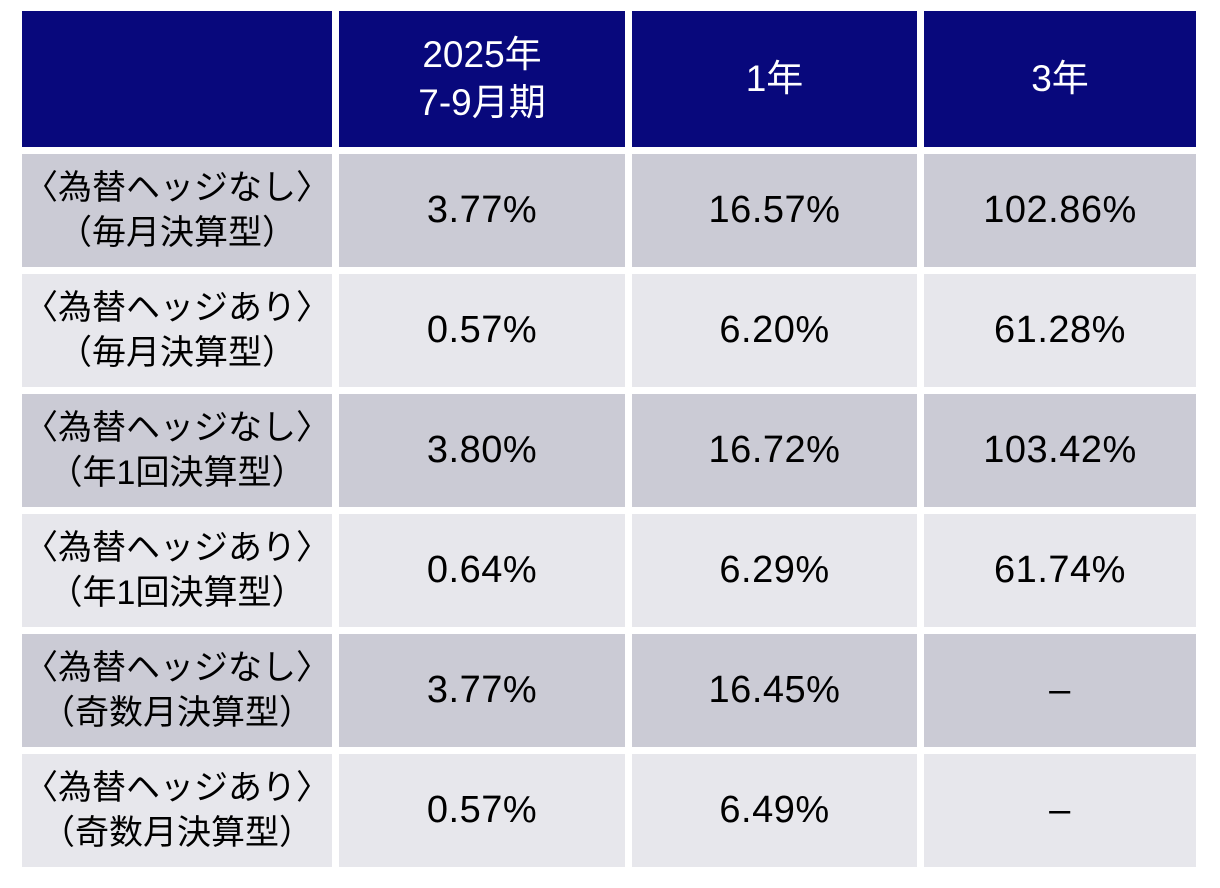 This screenshot has width=1220, height=888. Describe the element at coordinates (177, 450) in the screenshot. I see `row-label: 〈為替ヘッジなし〉 （年1回決算型）` at that location.